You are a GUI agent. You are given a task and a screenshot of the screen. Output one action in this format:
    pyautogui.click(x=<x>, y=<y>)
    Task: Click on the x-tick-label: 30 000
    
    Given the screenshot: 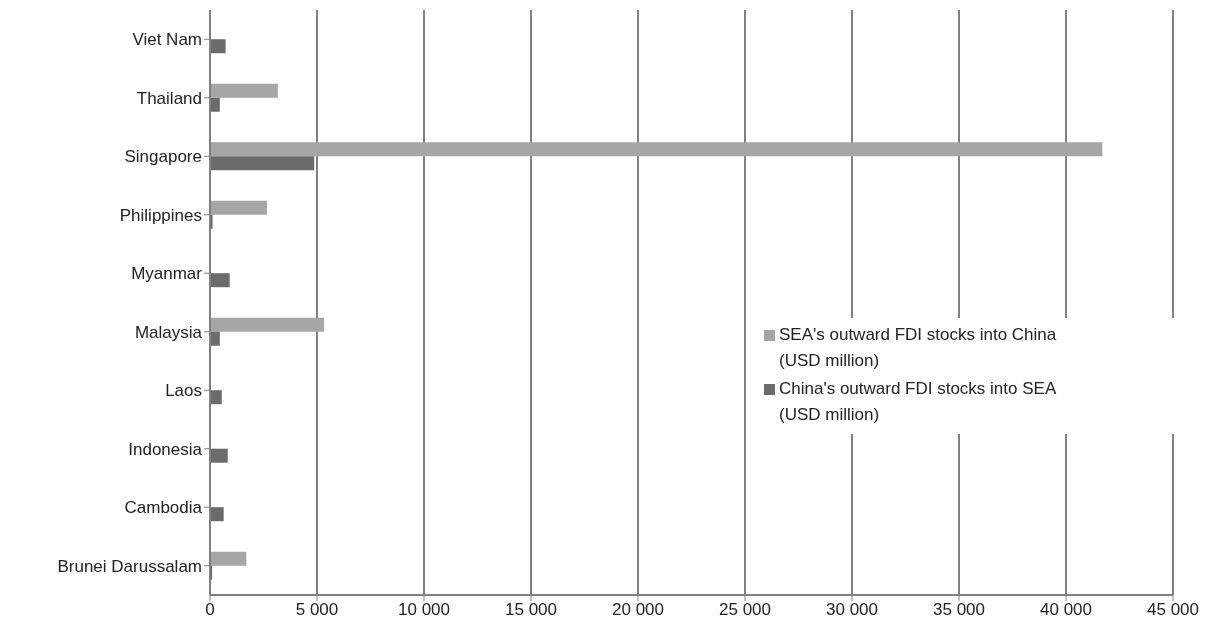 What is the action you would take?
    pyautogui.click(x=852, y=610)
    